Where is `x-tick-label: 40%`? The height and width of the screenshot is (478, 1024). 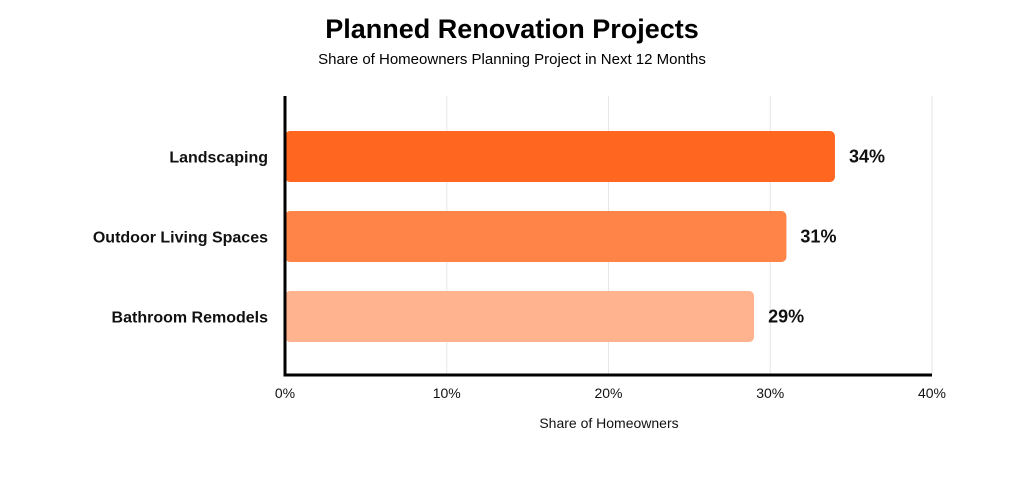 x-tick-label: 40% is located at coordinates (932, 393).